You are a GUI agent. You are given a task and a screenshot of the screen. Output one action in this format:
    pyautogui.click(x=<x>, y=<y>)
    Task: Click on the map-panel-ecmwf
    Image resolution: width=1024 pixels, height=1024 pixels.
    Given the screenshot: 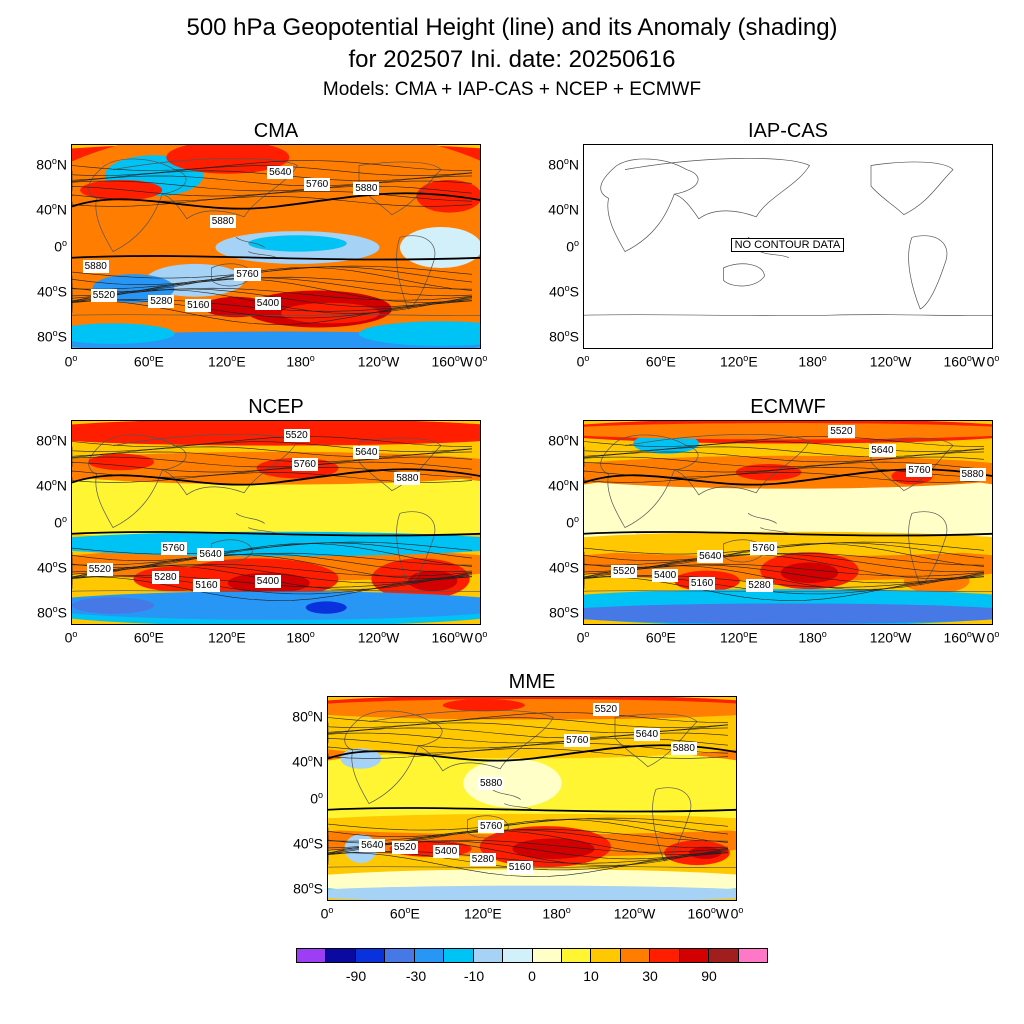 What is the action you would take?
    pyautogui.click(x=788, y=522)
    